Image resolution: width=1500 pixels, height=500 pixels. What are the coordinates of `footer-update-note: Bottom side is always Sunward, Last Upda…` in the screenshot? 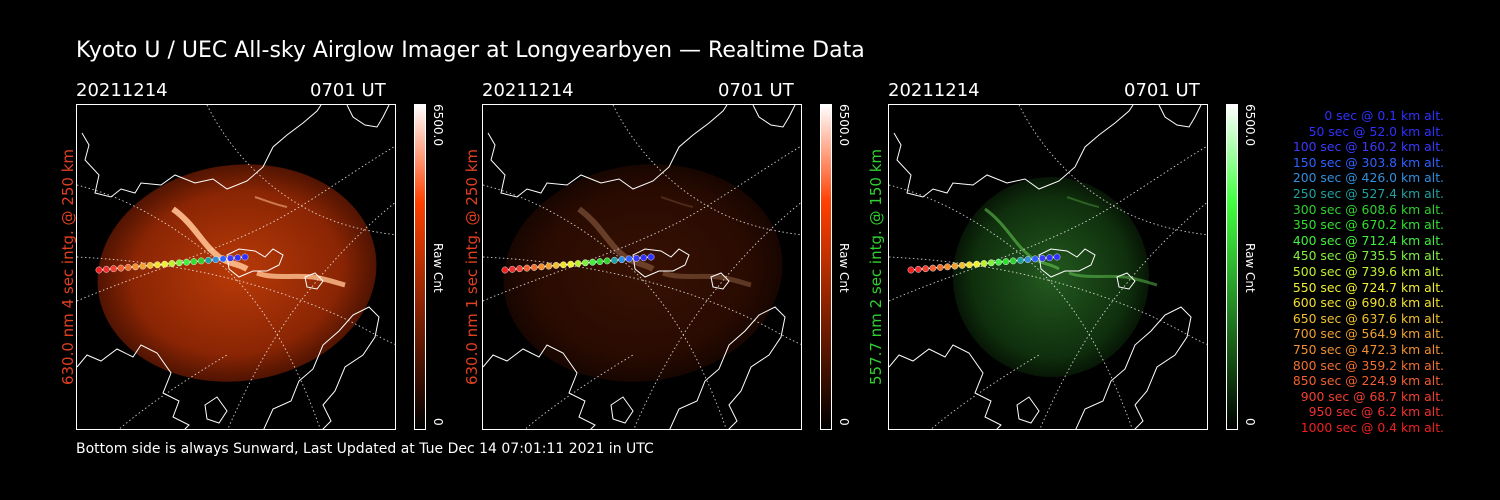 It's located at (365, 449).